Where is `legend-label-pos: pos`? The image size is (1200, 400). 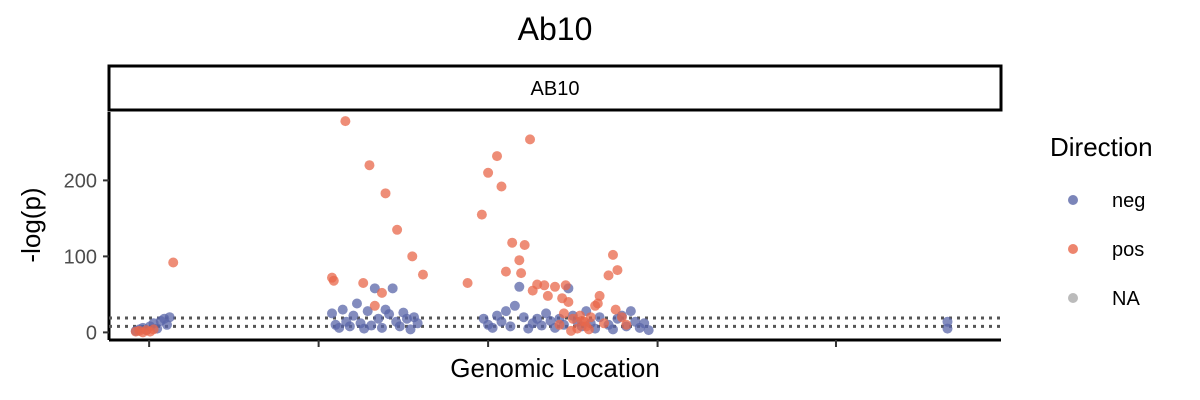 legend-label-pos: pos is located at coordinates (1128, 250).